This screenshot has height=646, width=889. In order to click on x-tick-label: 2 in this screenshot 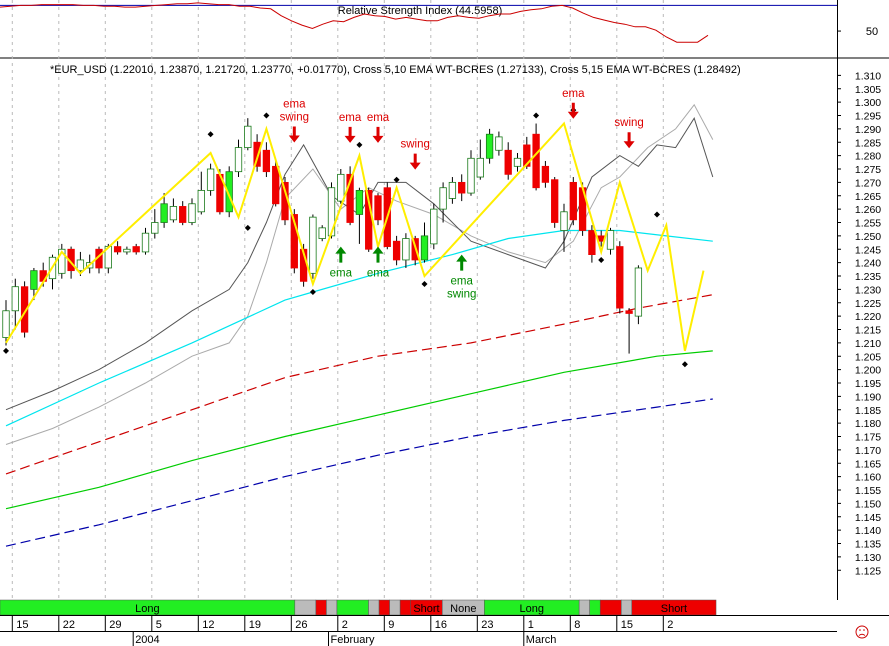, I will do `click(345, 625)`.